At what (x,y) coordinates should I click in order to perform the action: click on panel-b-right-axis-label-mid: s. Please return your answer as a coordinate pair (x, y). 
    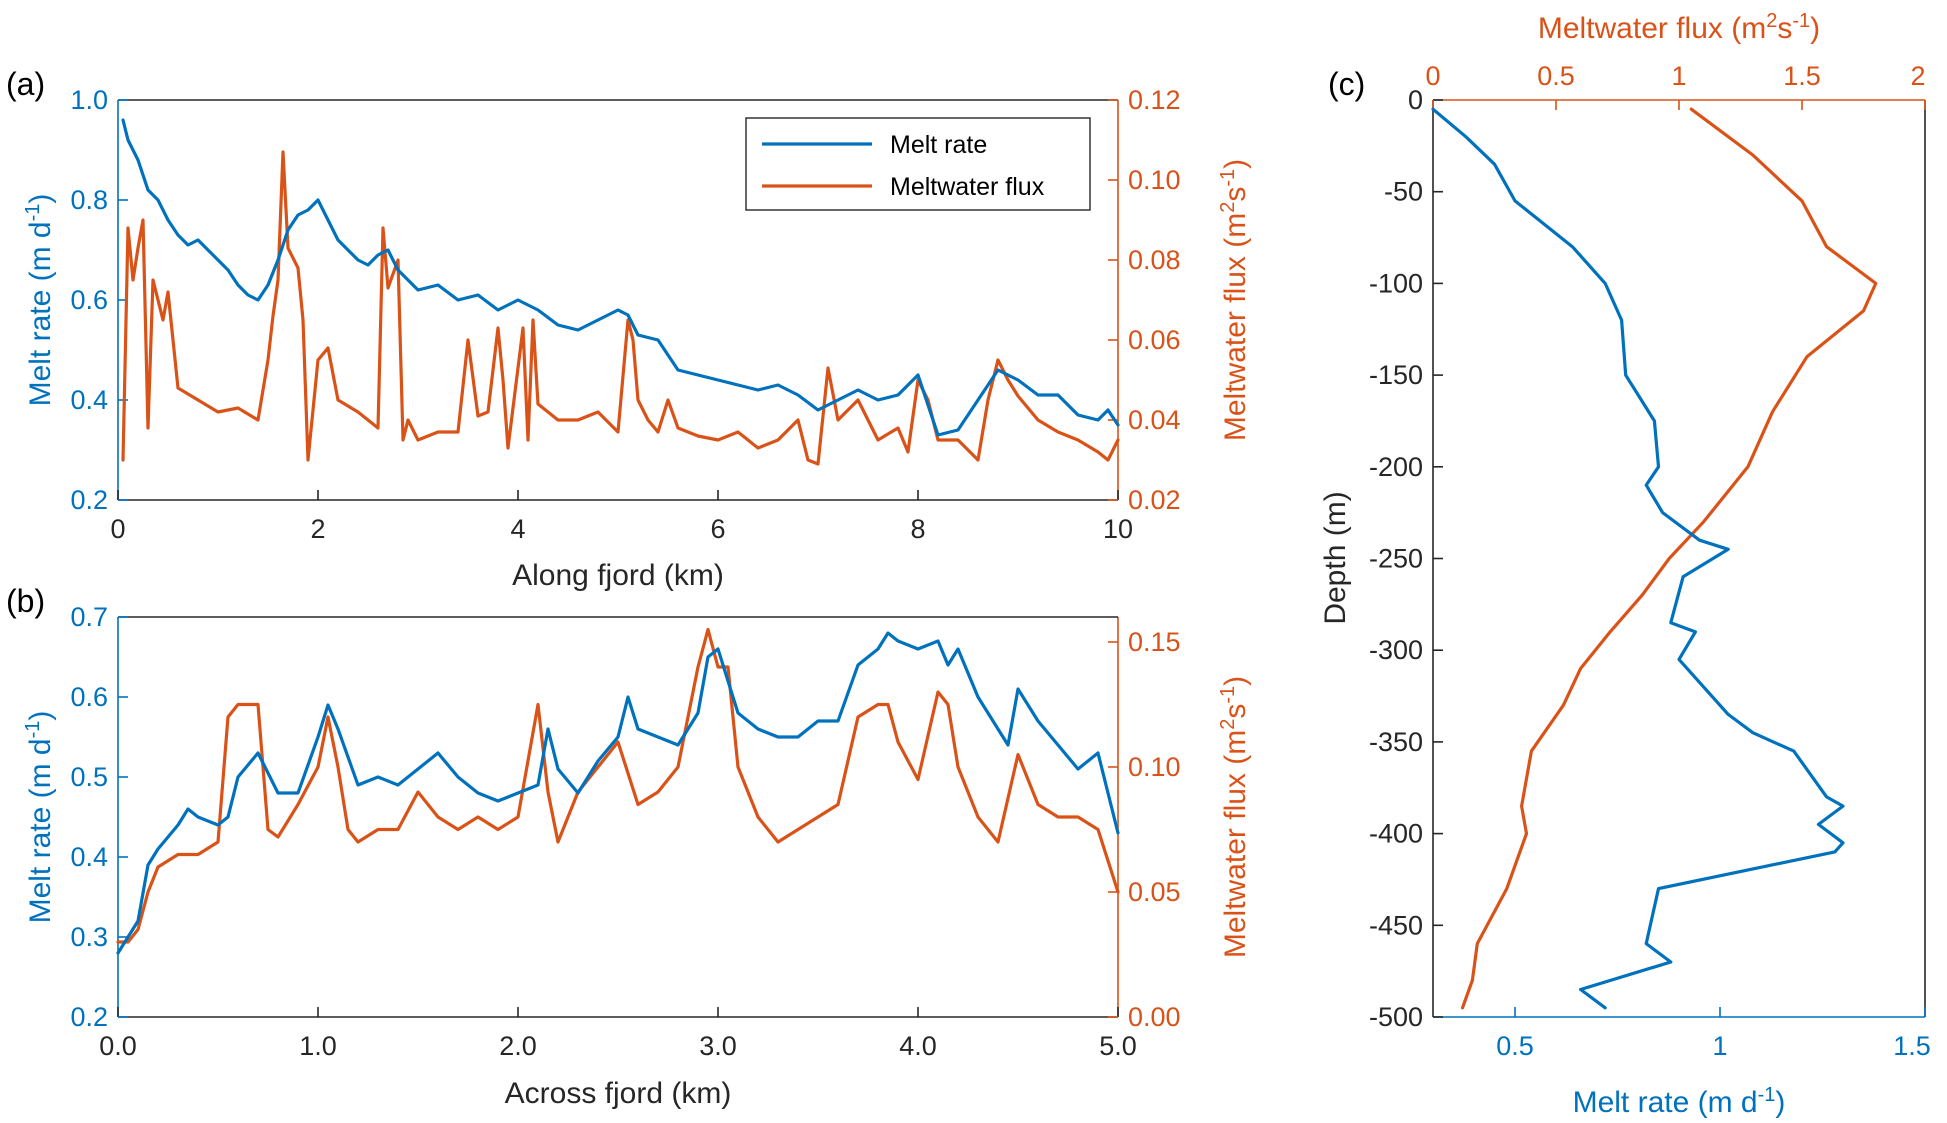
    Looking at the image, I should click on (1235, 711).